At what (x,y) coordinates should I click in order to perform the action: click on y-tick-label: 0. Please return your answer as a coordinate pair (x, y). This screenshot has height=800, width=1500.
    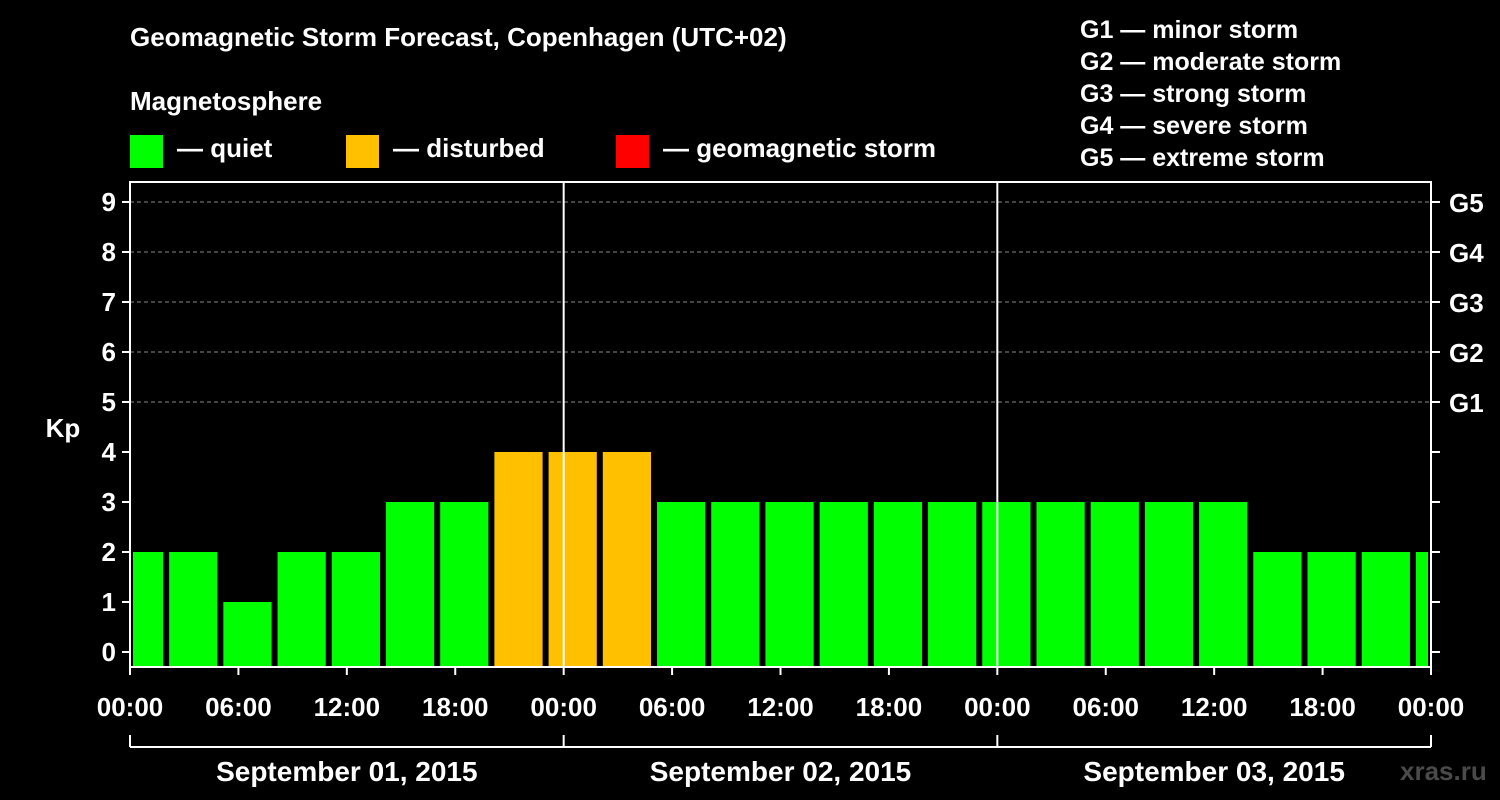
    Looking at the image, I should click on (109, 652).